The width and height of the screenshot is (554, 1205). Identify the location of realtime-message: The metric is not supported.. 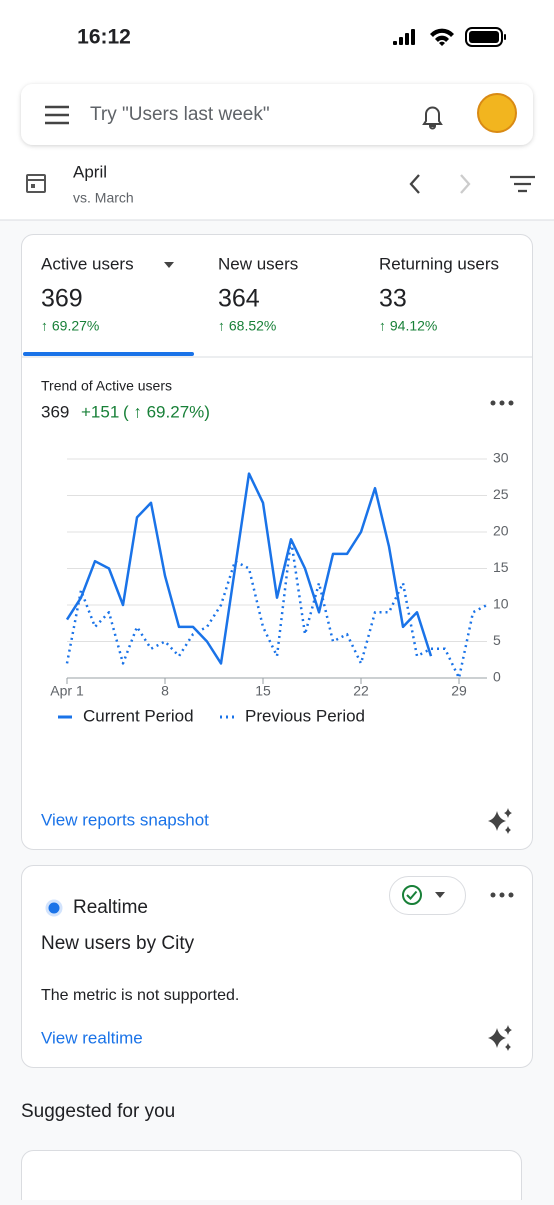
(140, 995).